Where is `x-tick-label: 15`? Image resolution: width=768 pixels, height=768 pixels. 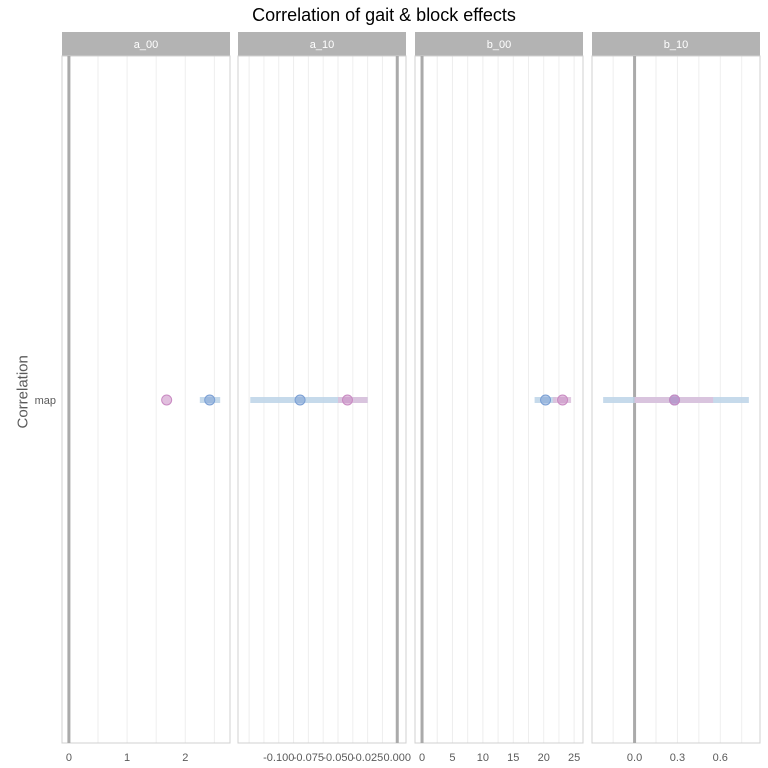
x-tick-label: 15 is located at coordinates (513, 758).